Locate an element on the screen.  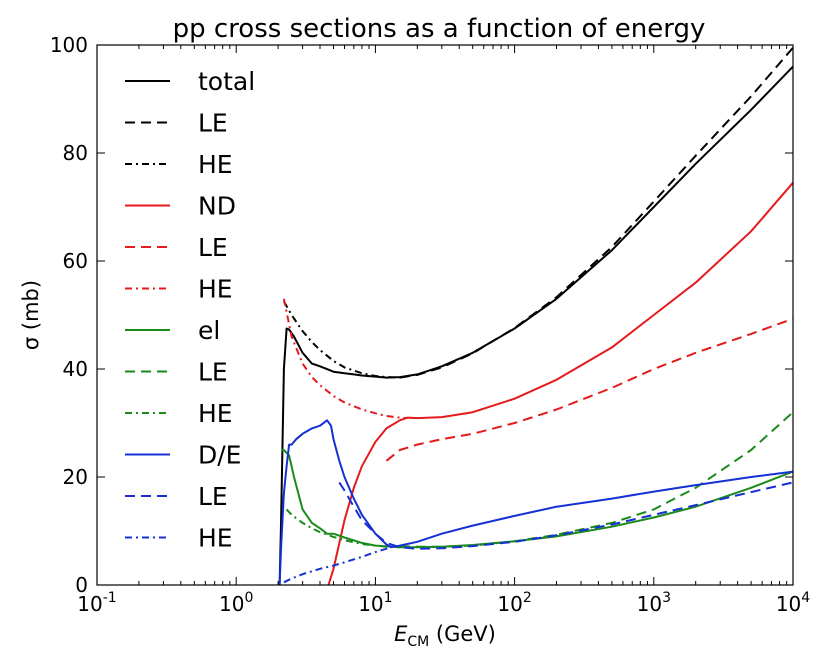
x-tick-label: 10¹ is located at coordinates (375, 603).